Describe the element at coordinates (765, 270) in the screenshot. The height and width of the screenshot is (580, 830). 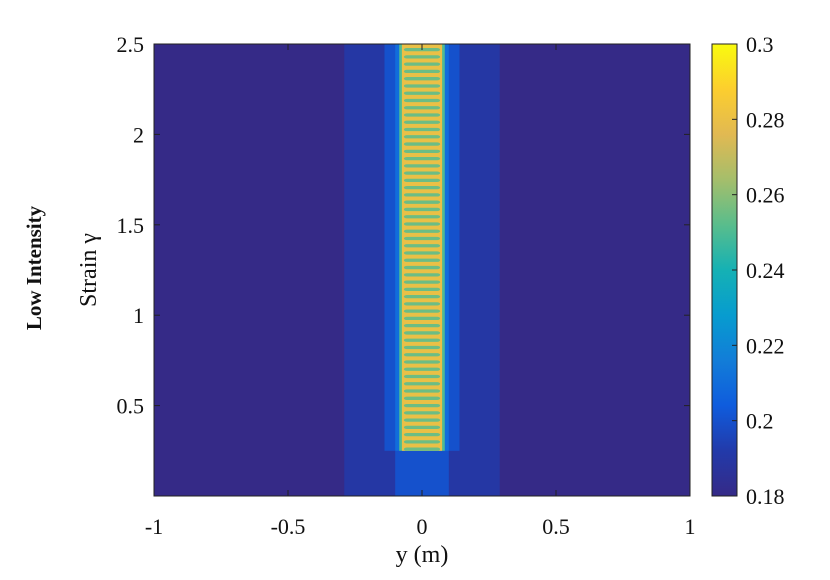
I see `colorbar-tick-label: 0.24` at that location.